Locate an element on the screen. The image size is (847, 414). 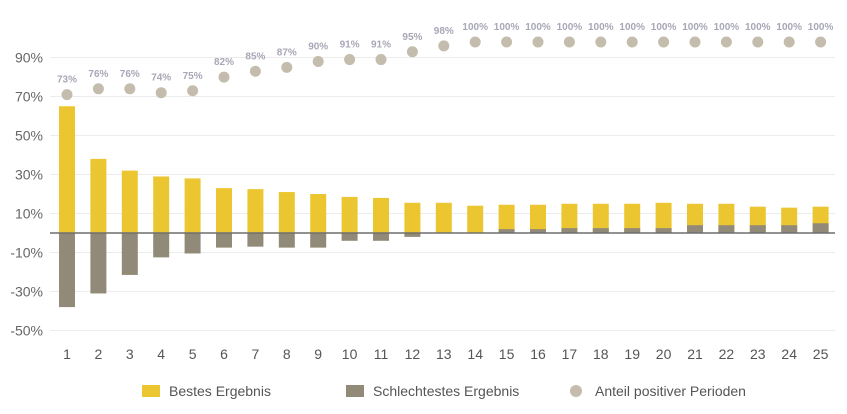
y-tick-label: 50% is located at coordinates (29, 136).